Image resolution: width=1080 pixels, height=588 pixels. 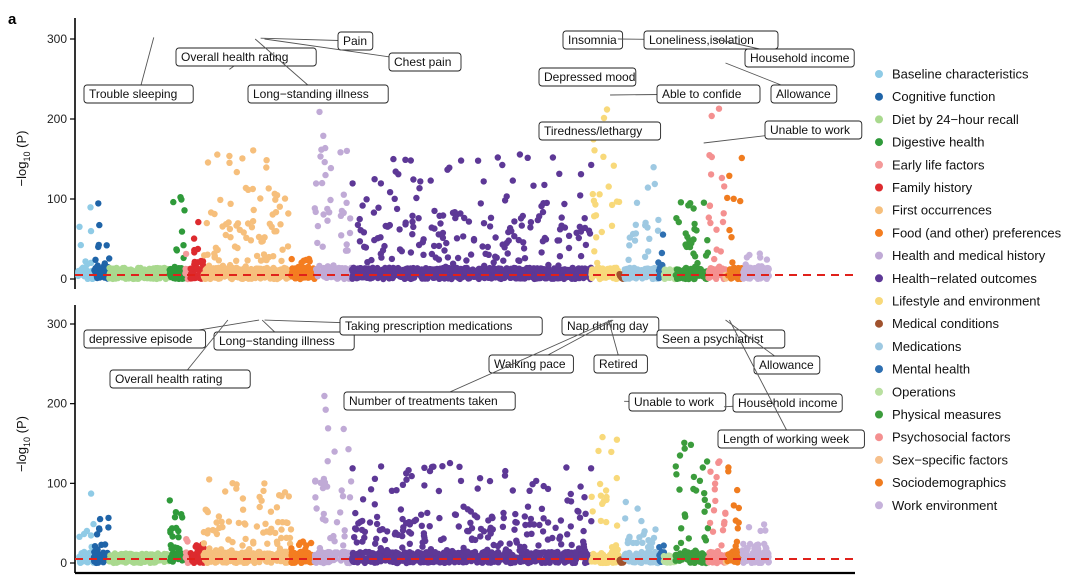 I want to click on annotation-label: Household income, so click(x=800, y=58).